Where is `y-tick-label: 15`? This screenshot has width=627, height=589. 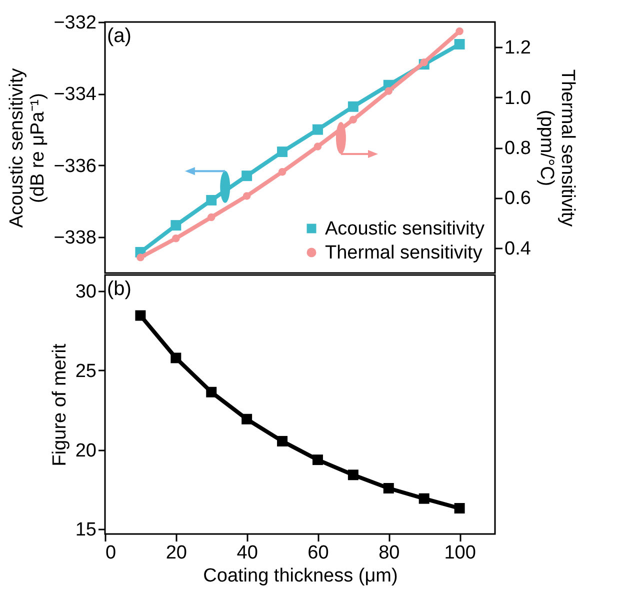
y-tick-label: 15 is located at coordinates (85, 530).